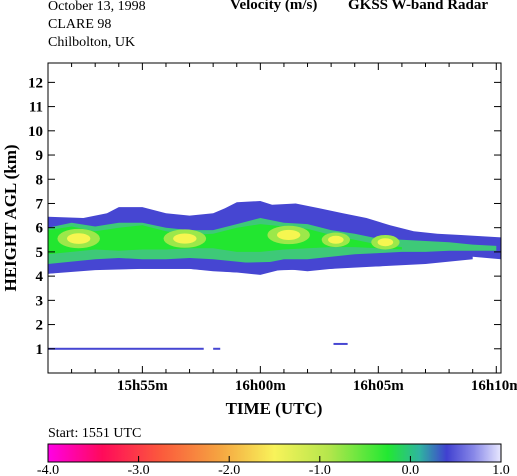 This screenshot has width=517, height=476. Describe the element at coordinates (225, 239) in the screenshot. I see `echo-cloud-bright` at that location.